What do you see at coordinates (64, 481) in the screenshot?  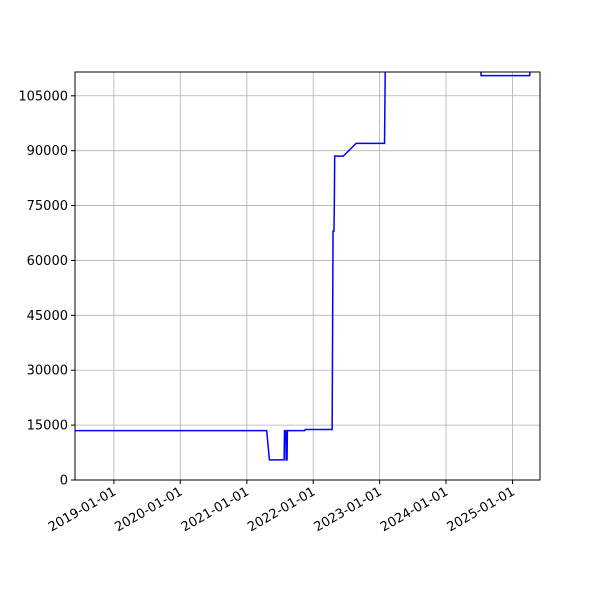 I see `y-tick-label: 0` at bounding box center [64, 481].